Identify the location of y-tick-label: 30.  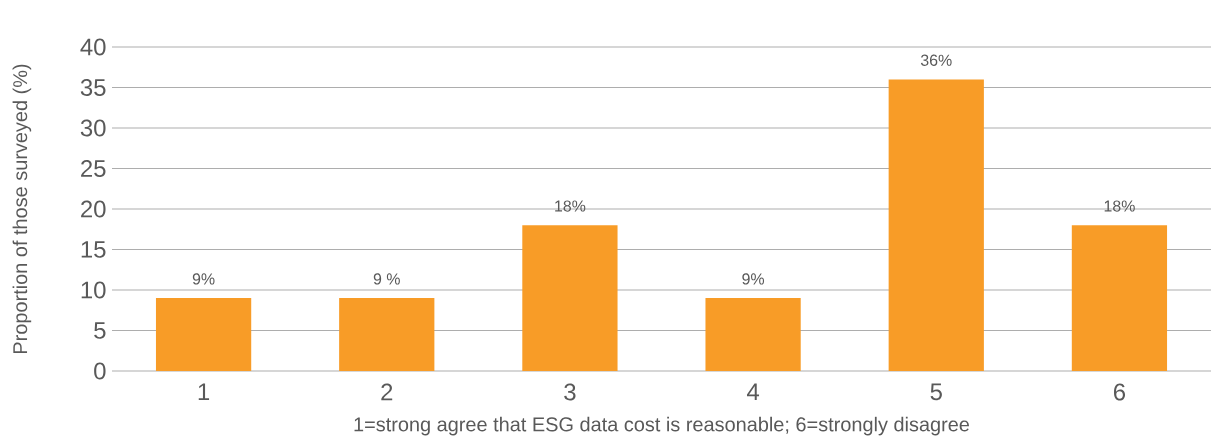
(93, 128).